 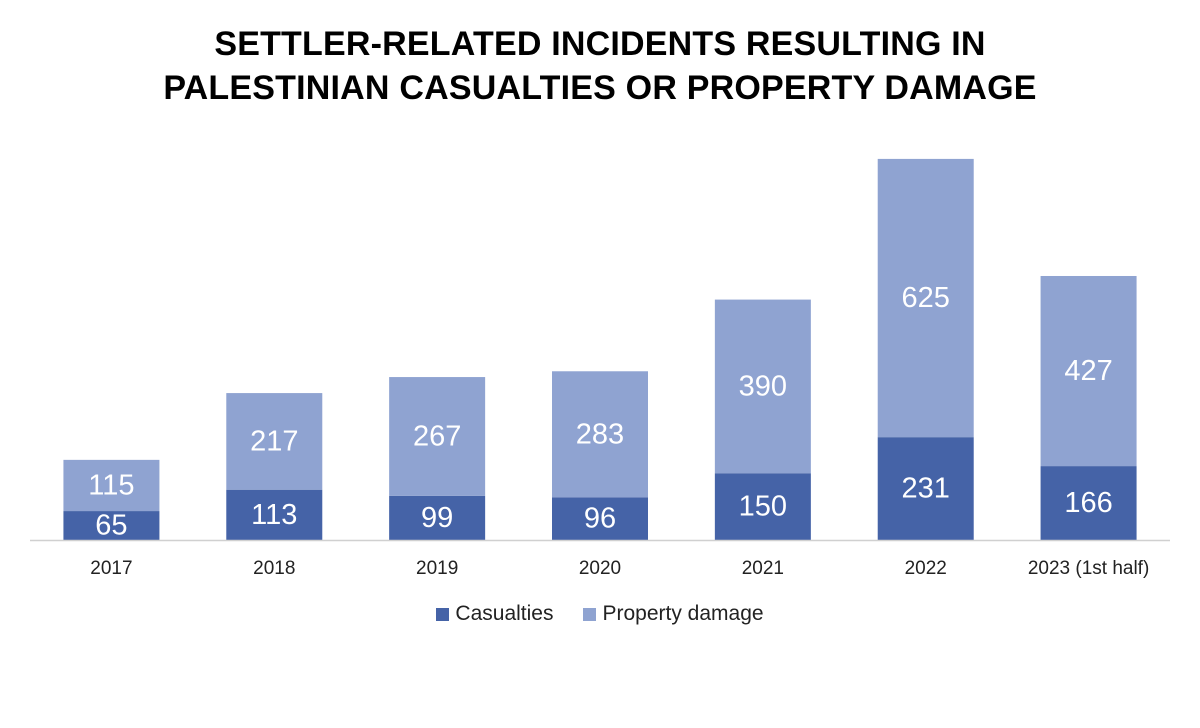 I want to click on legend-item-property-damage: Property damage, so click(x=673, y=614).